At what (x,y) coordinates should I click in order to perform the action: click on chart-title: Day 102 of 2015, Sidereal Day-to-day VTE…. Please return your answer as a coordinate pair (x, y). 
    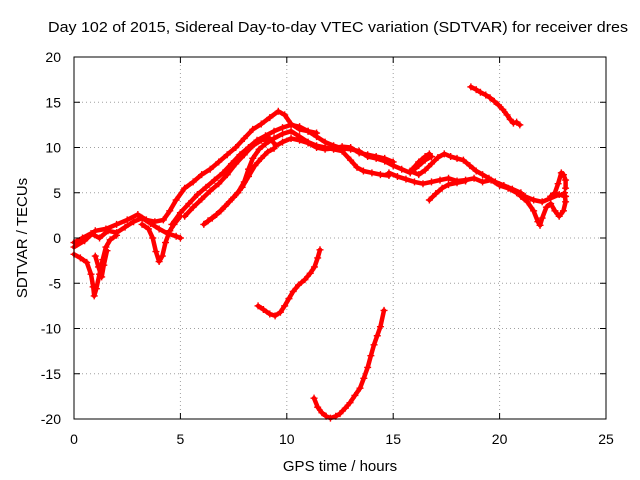
    Looking at the image, I should click on (338, 27).